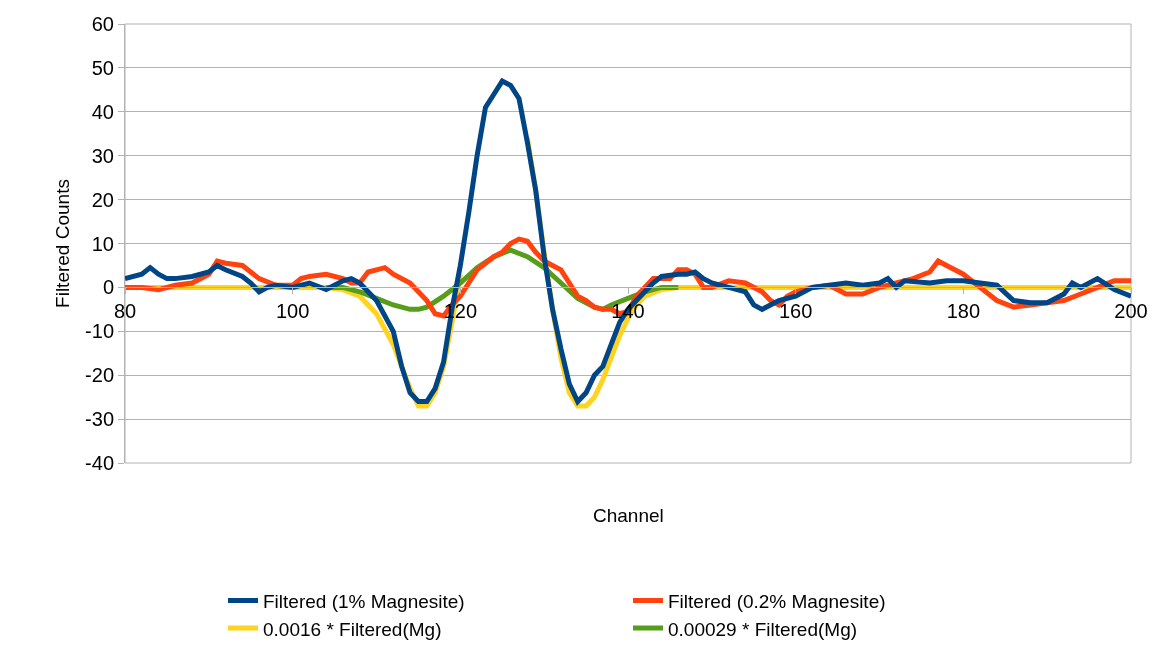  I want to click on legend-label: Filtered (0.2% Magnesite), so click(777, 601).